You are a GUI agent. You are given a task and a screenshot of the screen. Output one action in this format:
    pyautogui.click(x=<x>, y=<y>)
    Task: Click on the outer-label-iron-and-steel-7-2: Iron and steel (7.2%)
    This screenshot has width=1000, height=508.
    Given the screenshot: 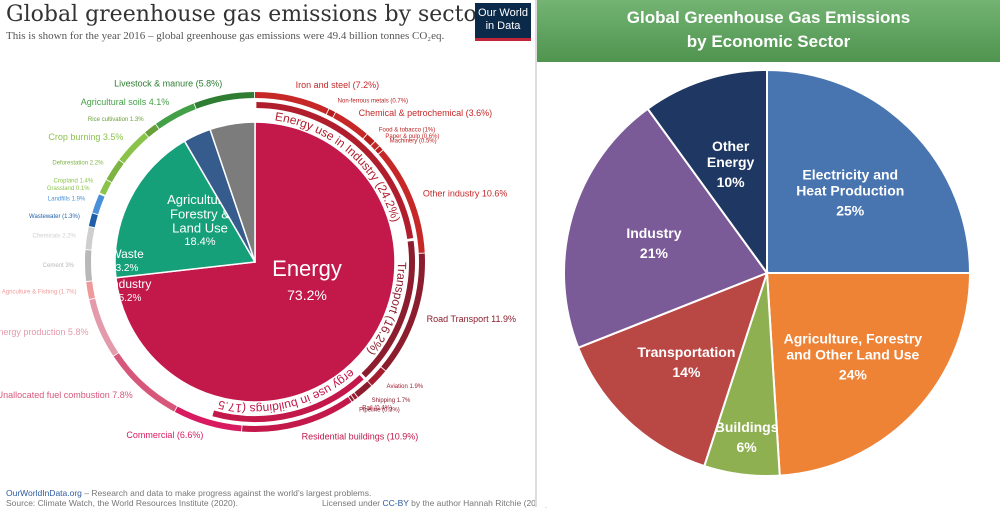 What is the action you would take?
    pyautogui.click(x=338, y=85)
    